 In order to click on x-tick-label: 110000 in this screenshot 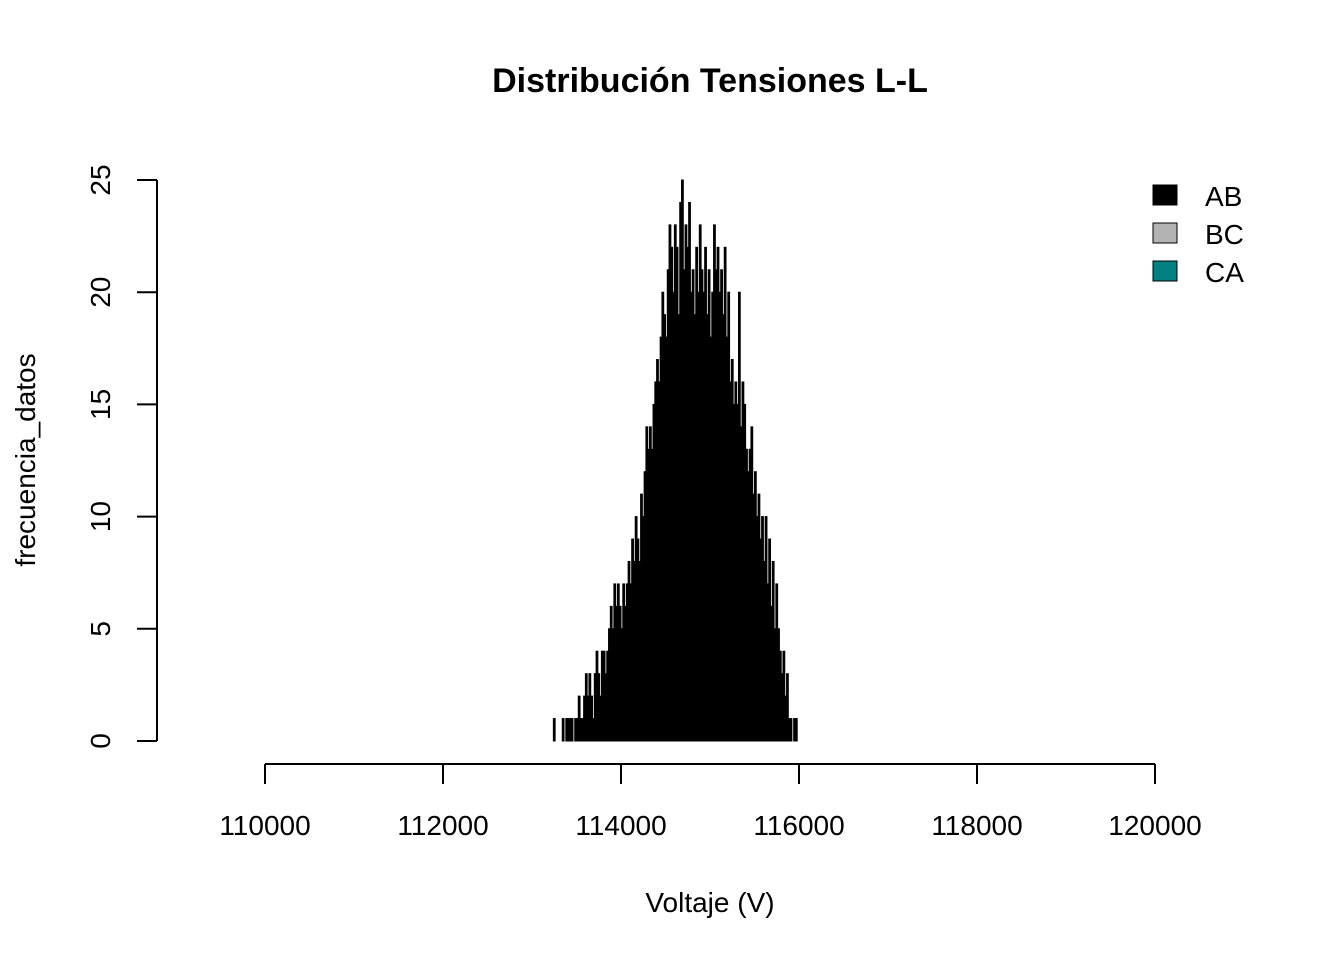, I will do `click(264, 825)`.